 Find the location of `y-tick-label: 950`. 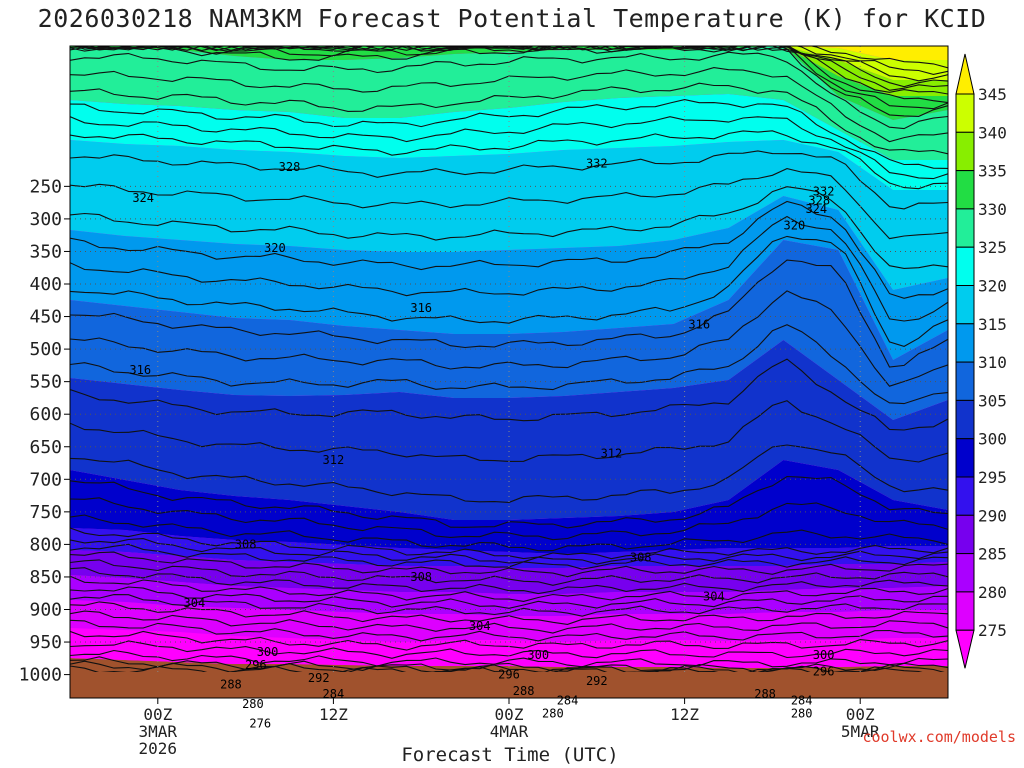

y-tick-label: 950 is located at coordinates (45, 642).